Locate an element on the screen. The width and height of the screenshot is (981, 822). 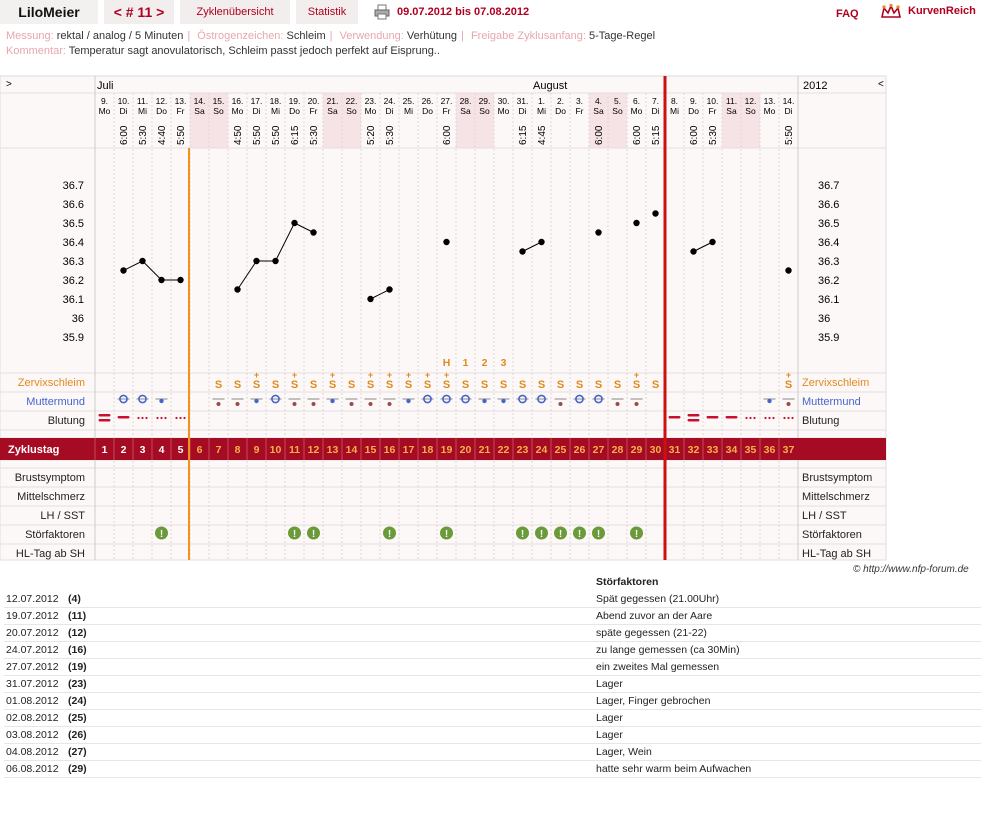
note-row: 12.07.2012 (4) Spät gegessen (21.00Uhr) is located at coordinates (492, 599).